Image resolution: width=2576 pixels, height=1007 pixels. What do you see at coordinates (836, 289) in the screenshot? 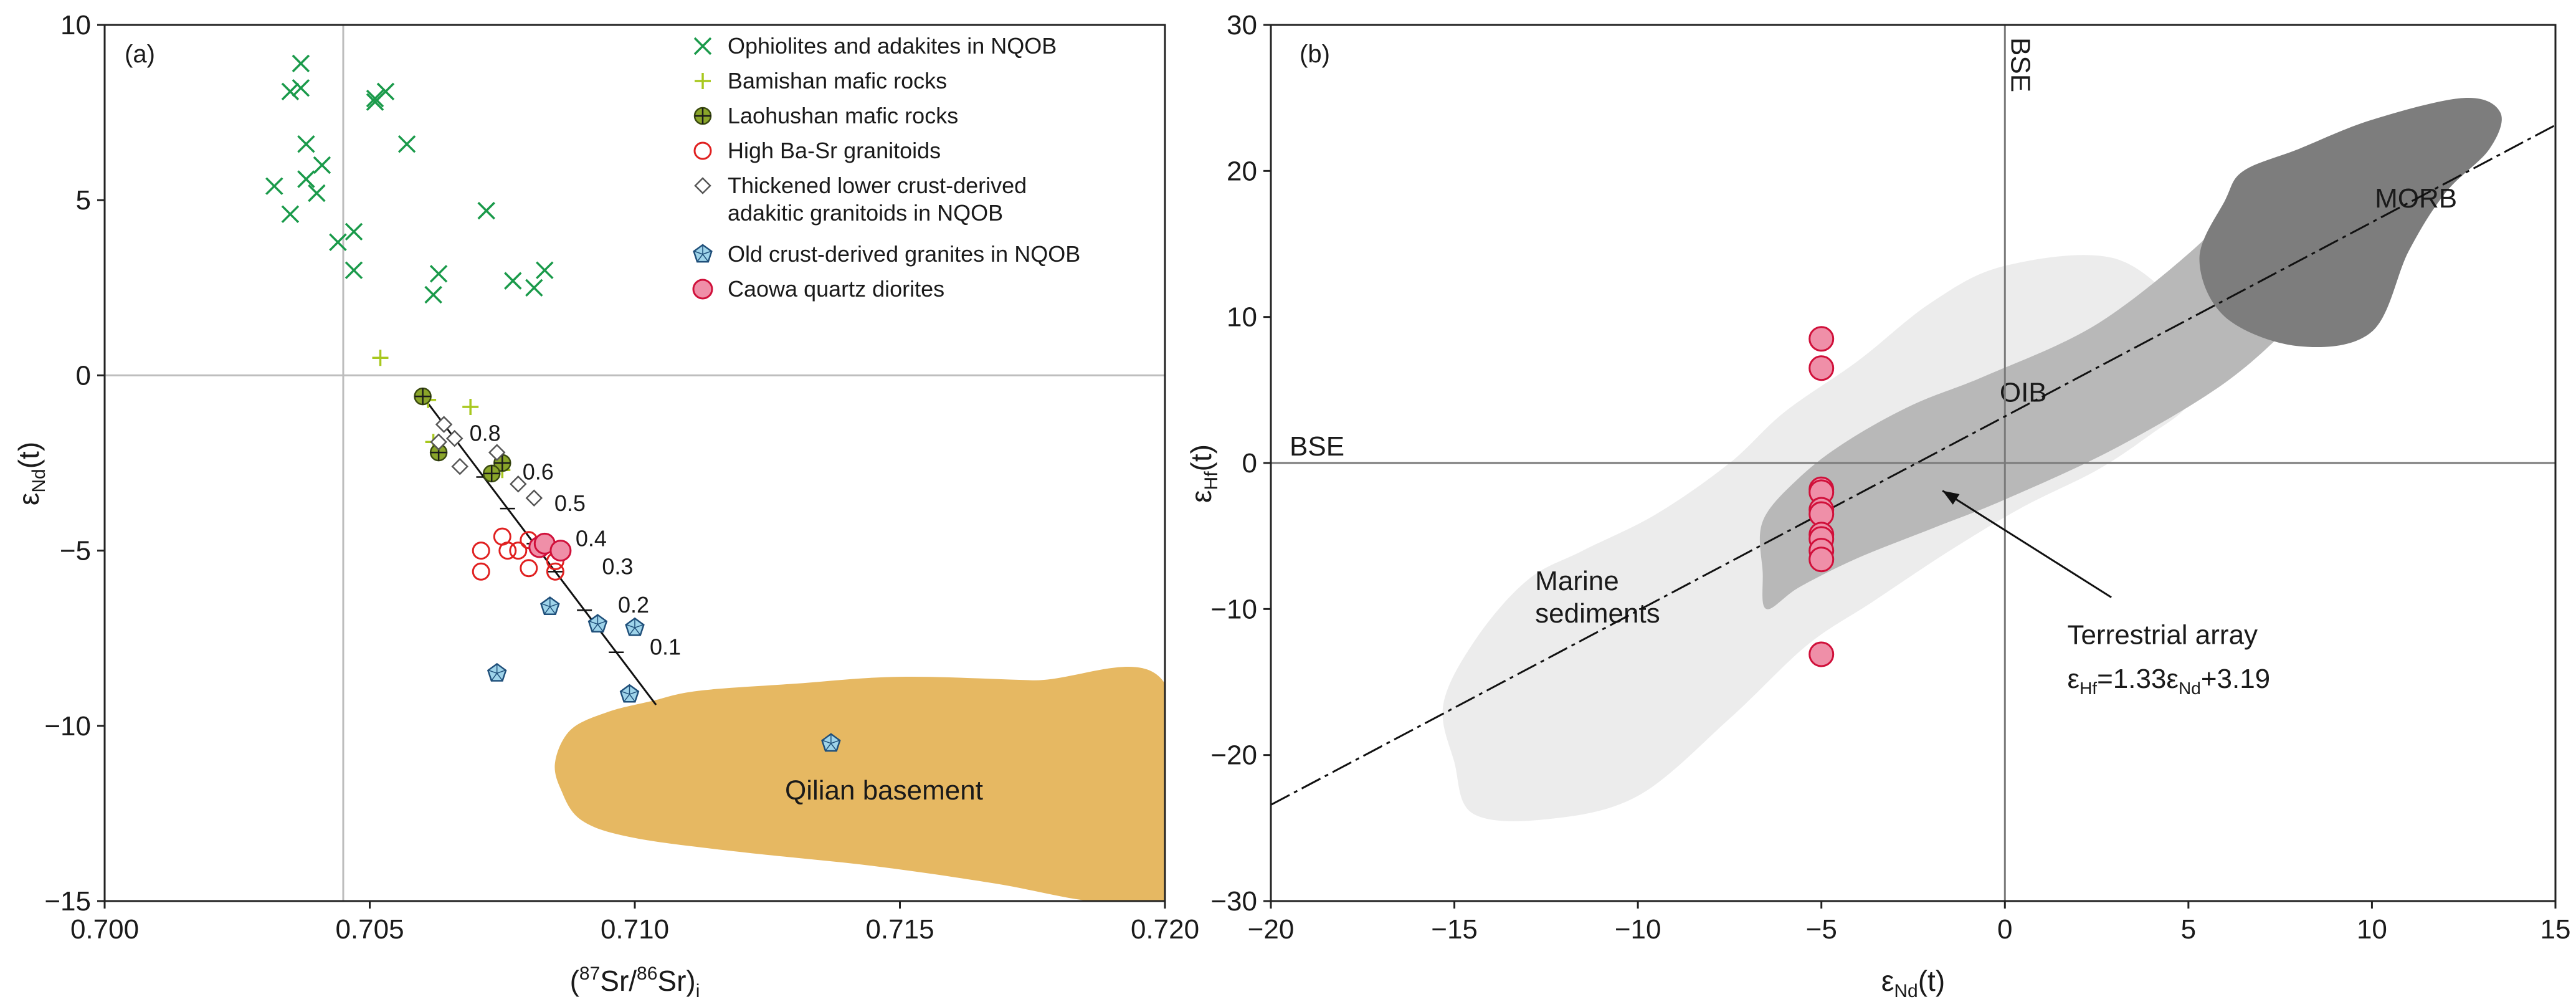
I see `legend-label-6: Caowa quartz diorites` at bounding box center [836, 289].